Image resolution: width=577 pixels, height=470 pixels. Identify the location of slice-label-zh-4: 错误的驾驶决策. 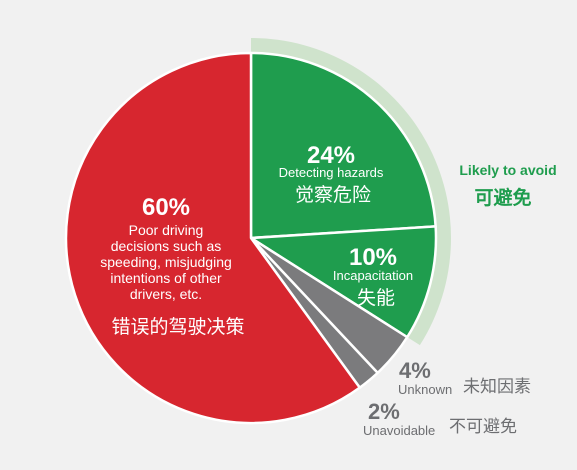
(177, 327).